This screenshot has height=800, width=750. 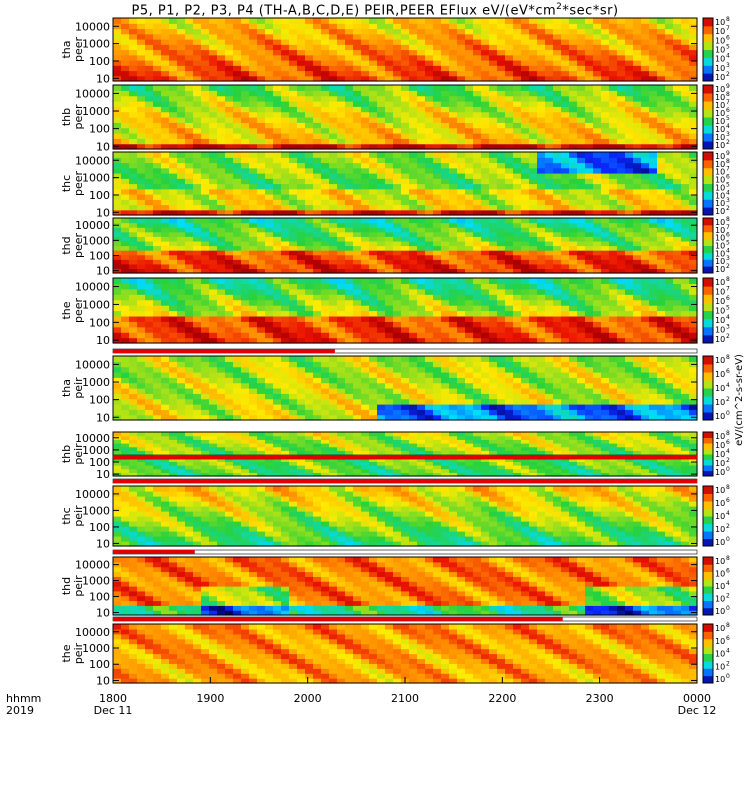 What do you see at coordinates (728, 219) in the screenshot?
I see `colorbar-tick-exponent: 8` at bounding box center [728, 219].